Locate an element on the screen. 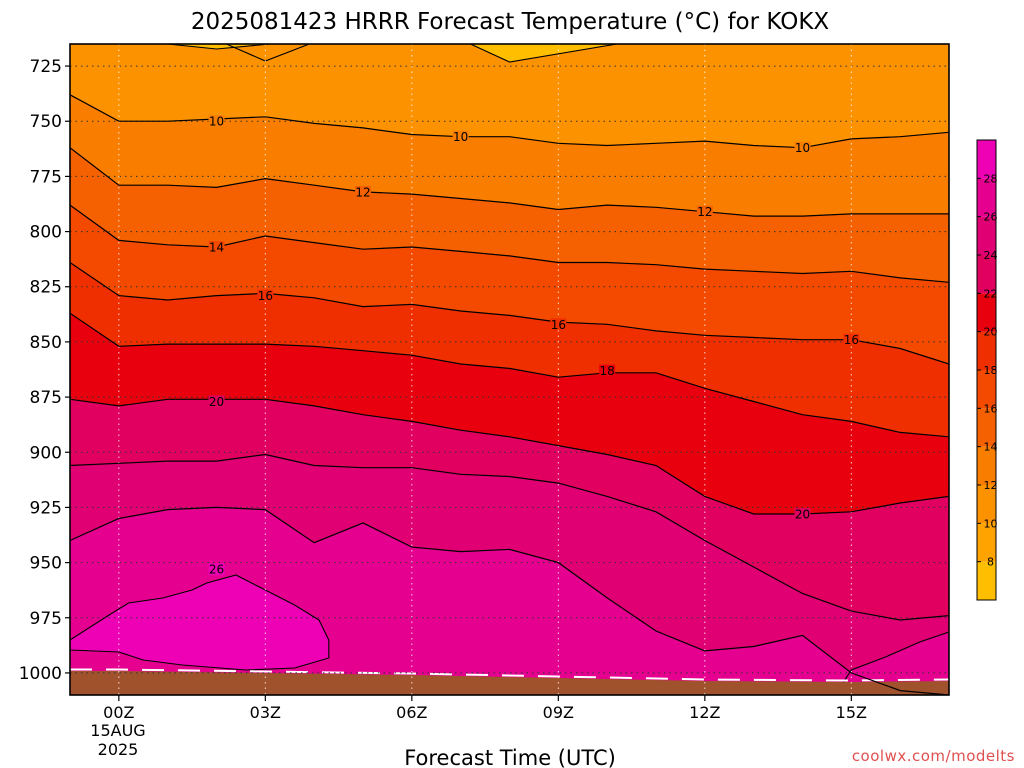 The width and height of the screenshot is (1024, 768). contour-label-16-0: 16 is located at coordinates (265, 296).